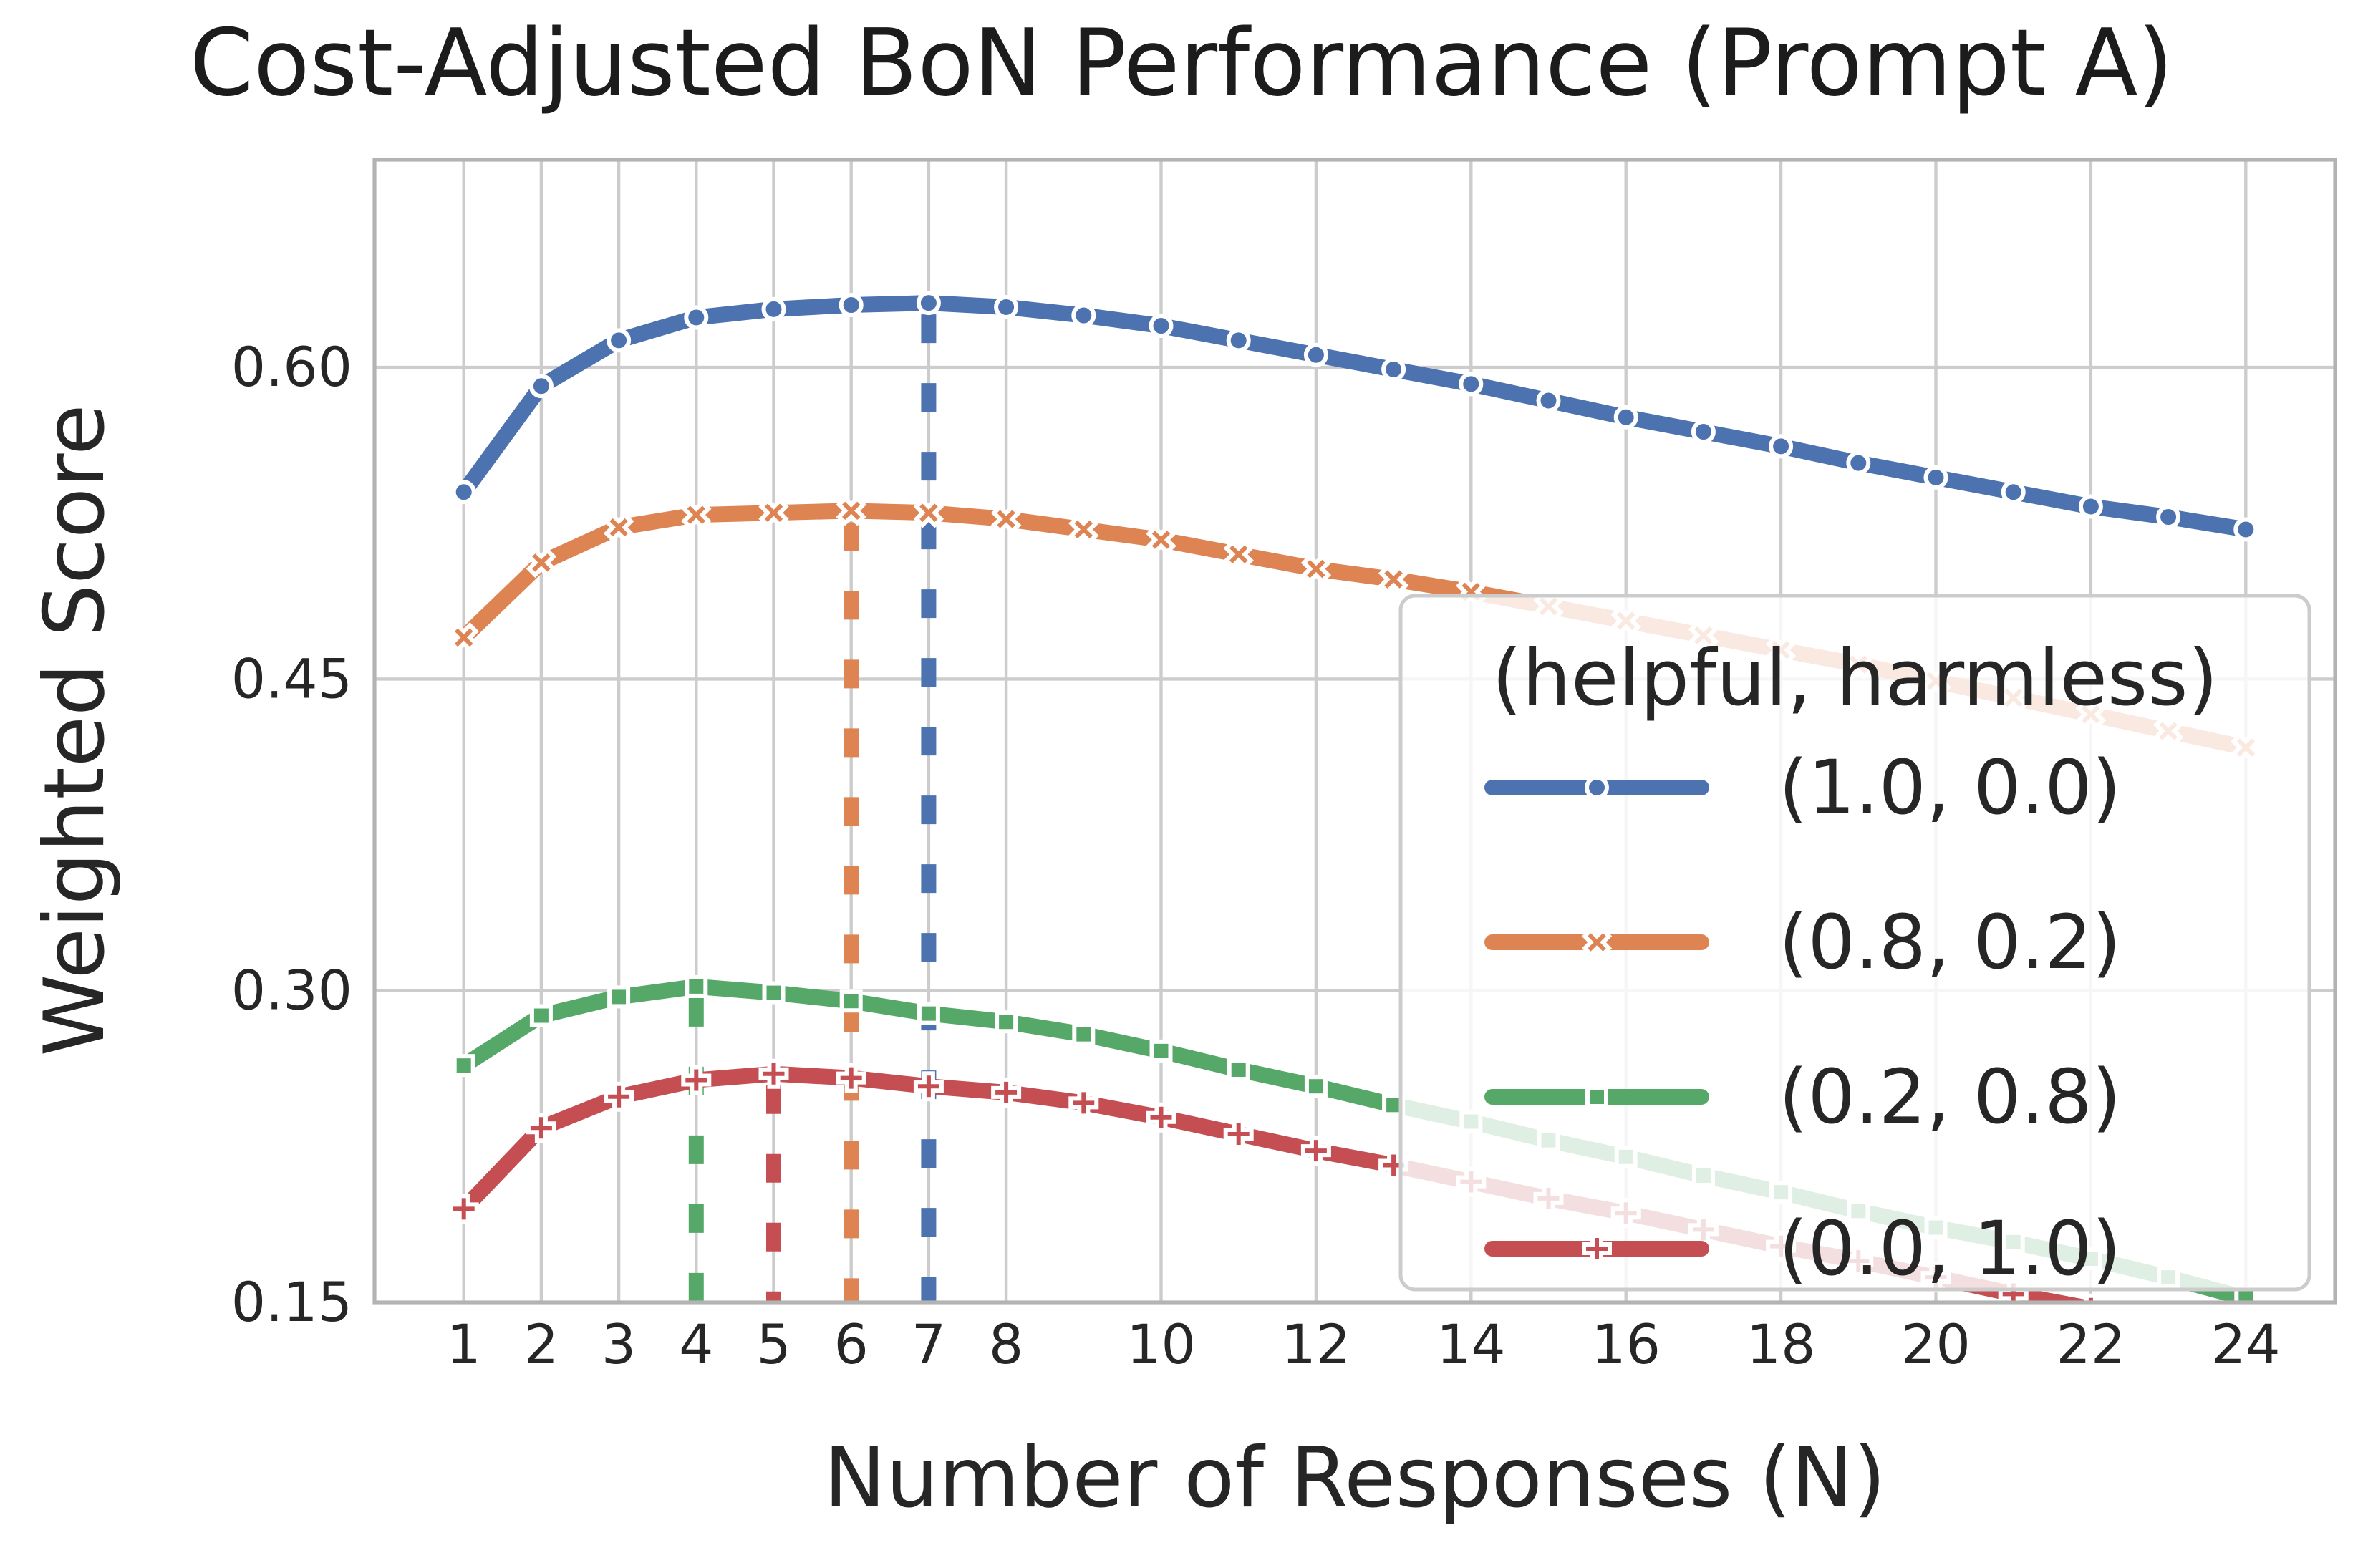  I want to click on chart-title: Cost-Adjusted BoN Performance (Prompt A), so click(1181, 63).